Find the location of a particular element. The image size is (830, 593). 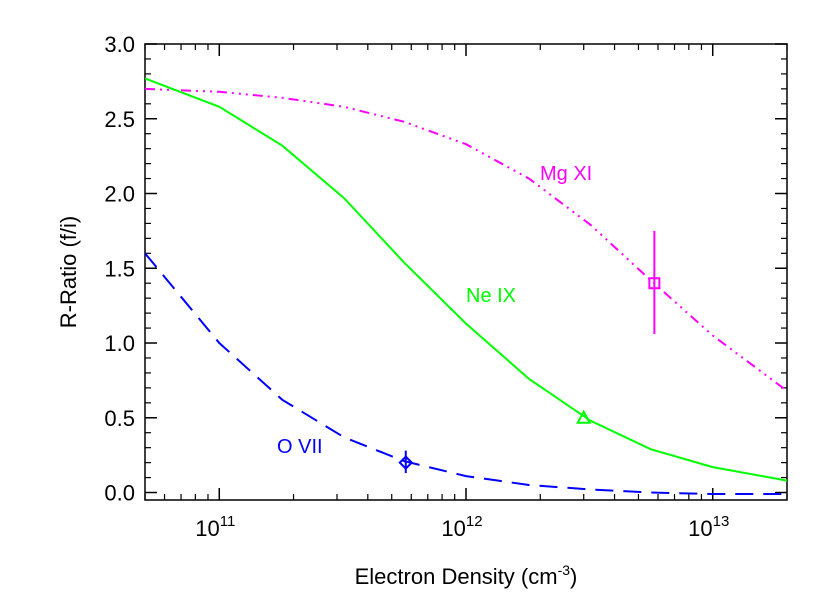

data-point-square is located at coordinates (654, 283).